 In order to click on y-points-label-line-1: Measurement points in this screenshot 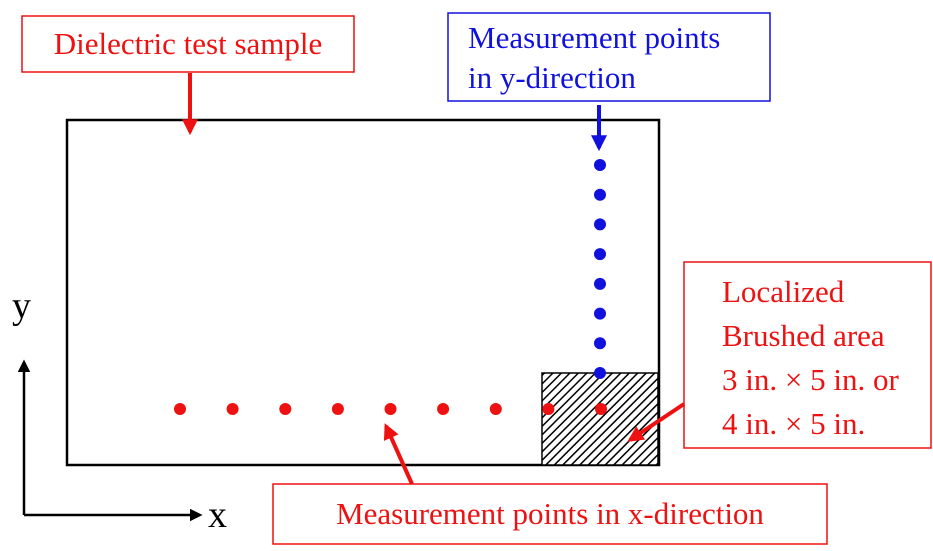, I will do `click(594, 37)`.